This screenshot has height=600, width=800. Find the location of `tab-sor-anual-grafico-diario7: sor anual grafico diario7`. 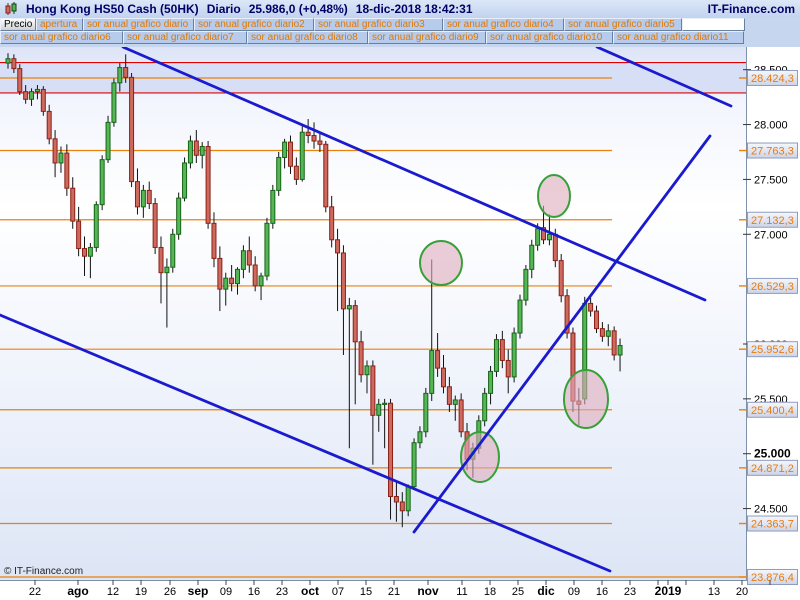

tab-sor-anual-grafico-diario7: sor anual grafico diario7 is located at coordinates (185, 37).